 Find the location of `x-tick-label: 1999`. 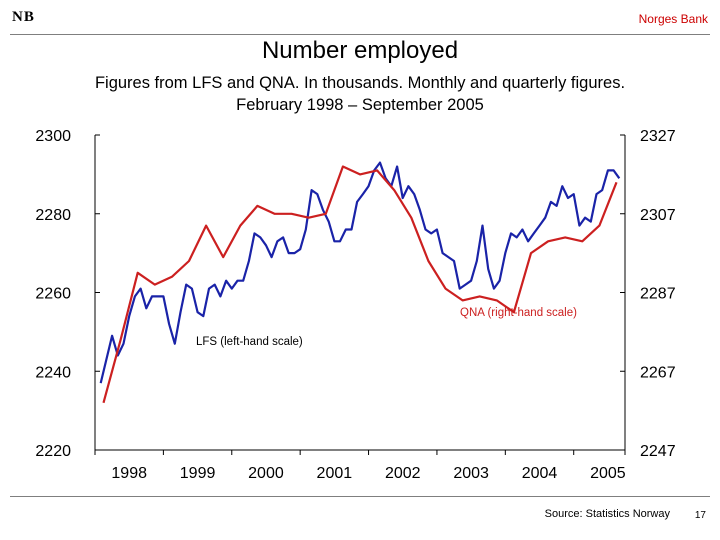

x-tick-label: 1999 is located at coordinates (198, 473).